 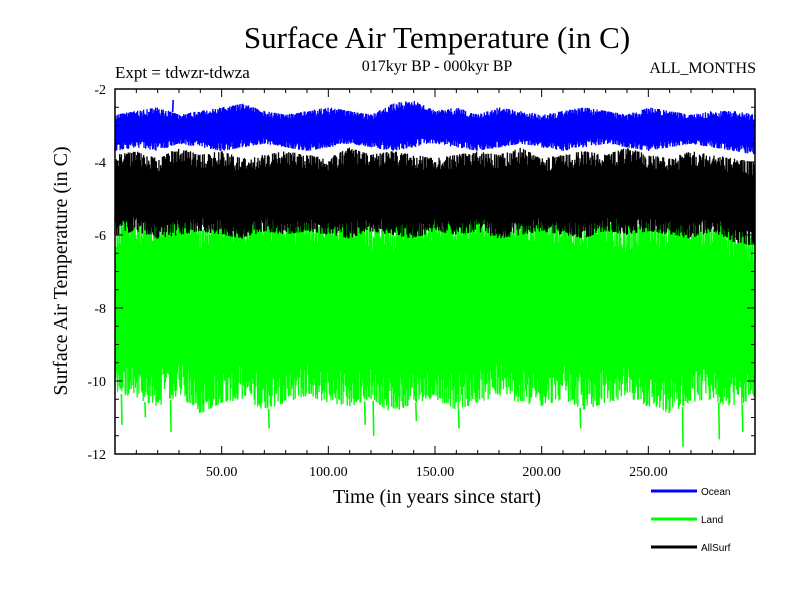 What do you see at coordinates (96, 455) in the screenshot?
I see `y-tick-label: -12` at bounding box center [96, 455].